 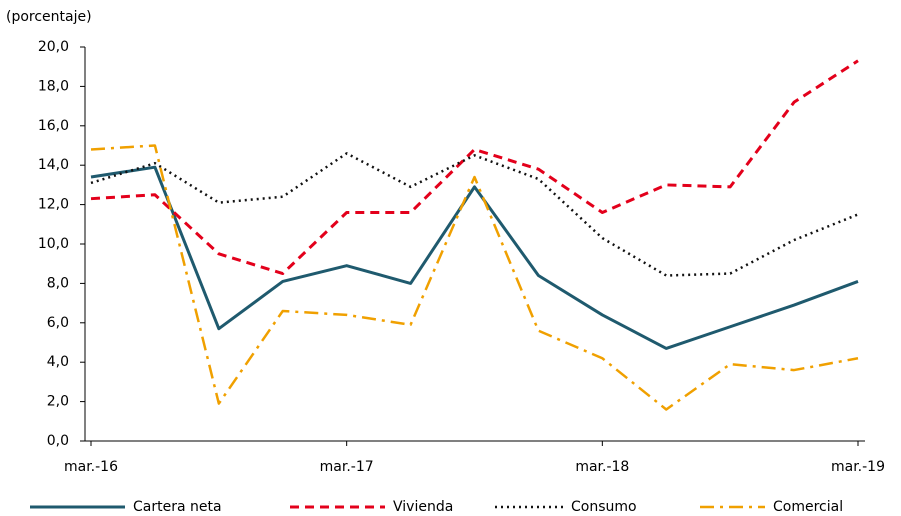 I want to click on legend-label: Consumo, so click(x=604, y=507).